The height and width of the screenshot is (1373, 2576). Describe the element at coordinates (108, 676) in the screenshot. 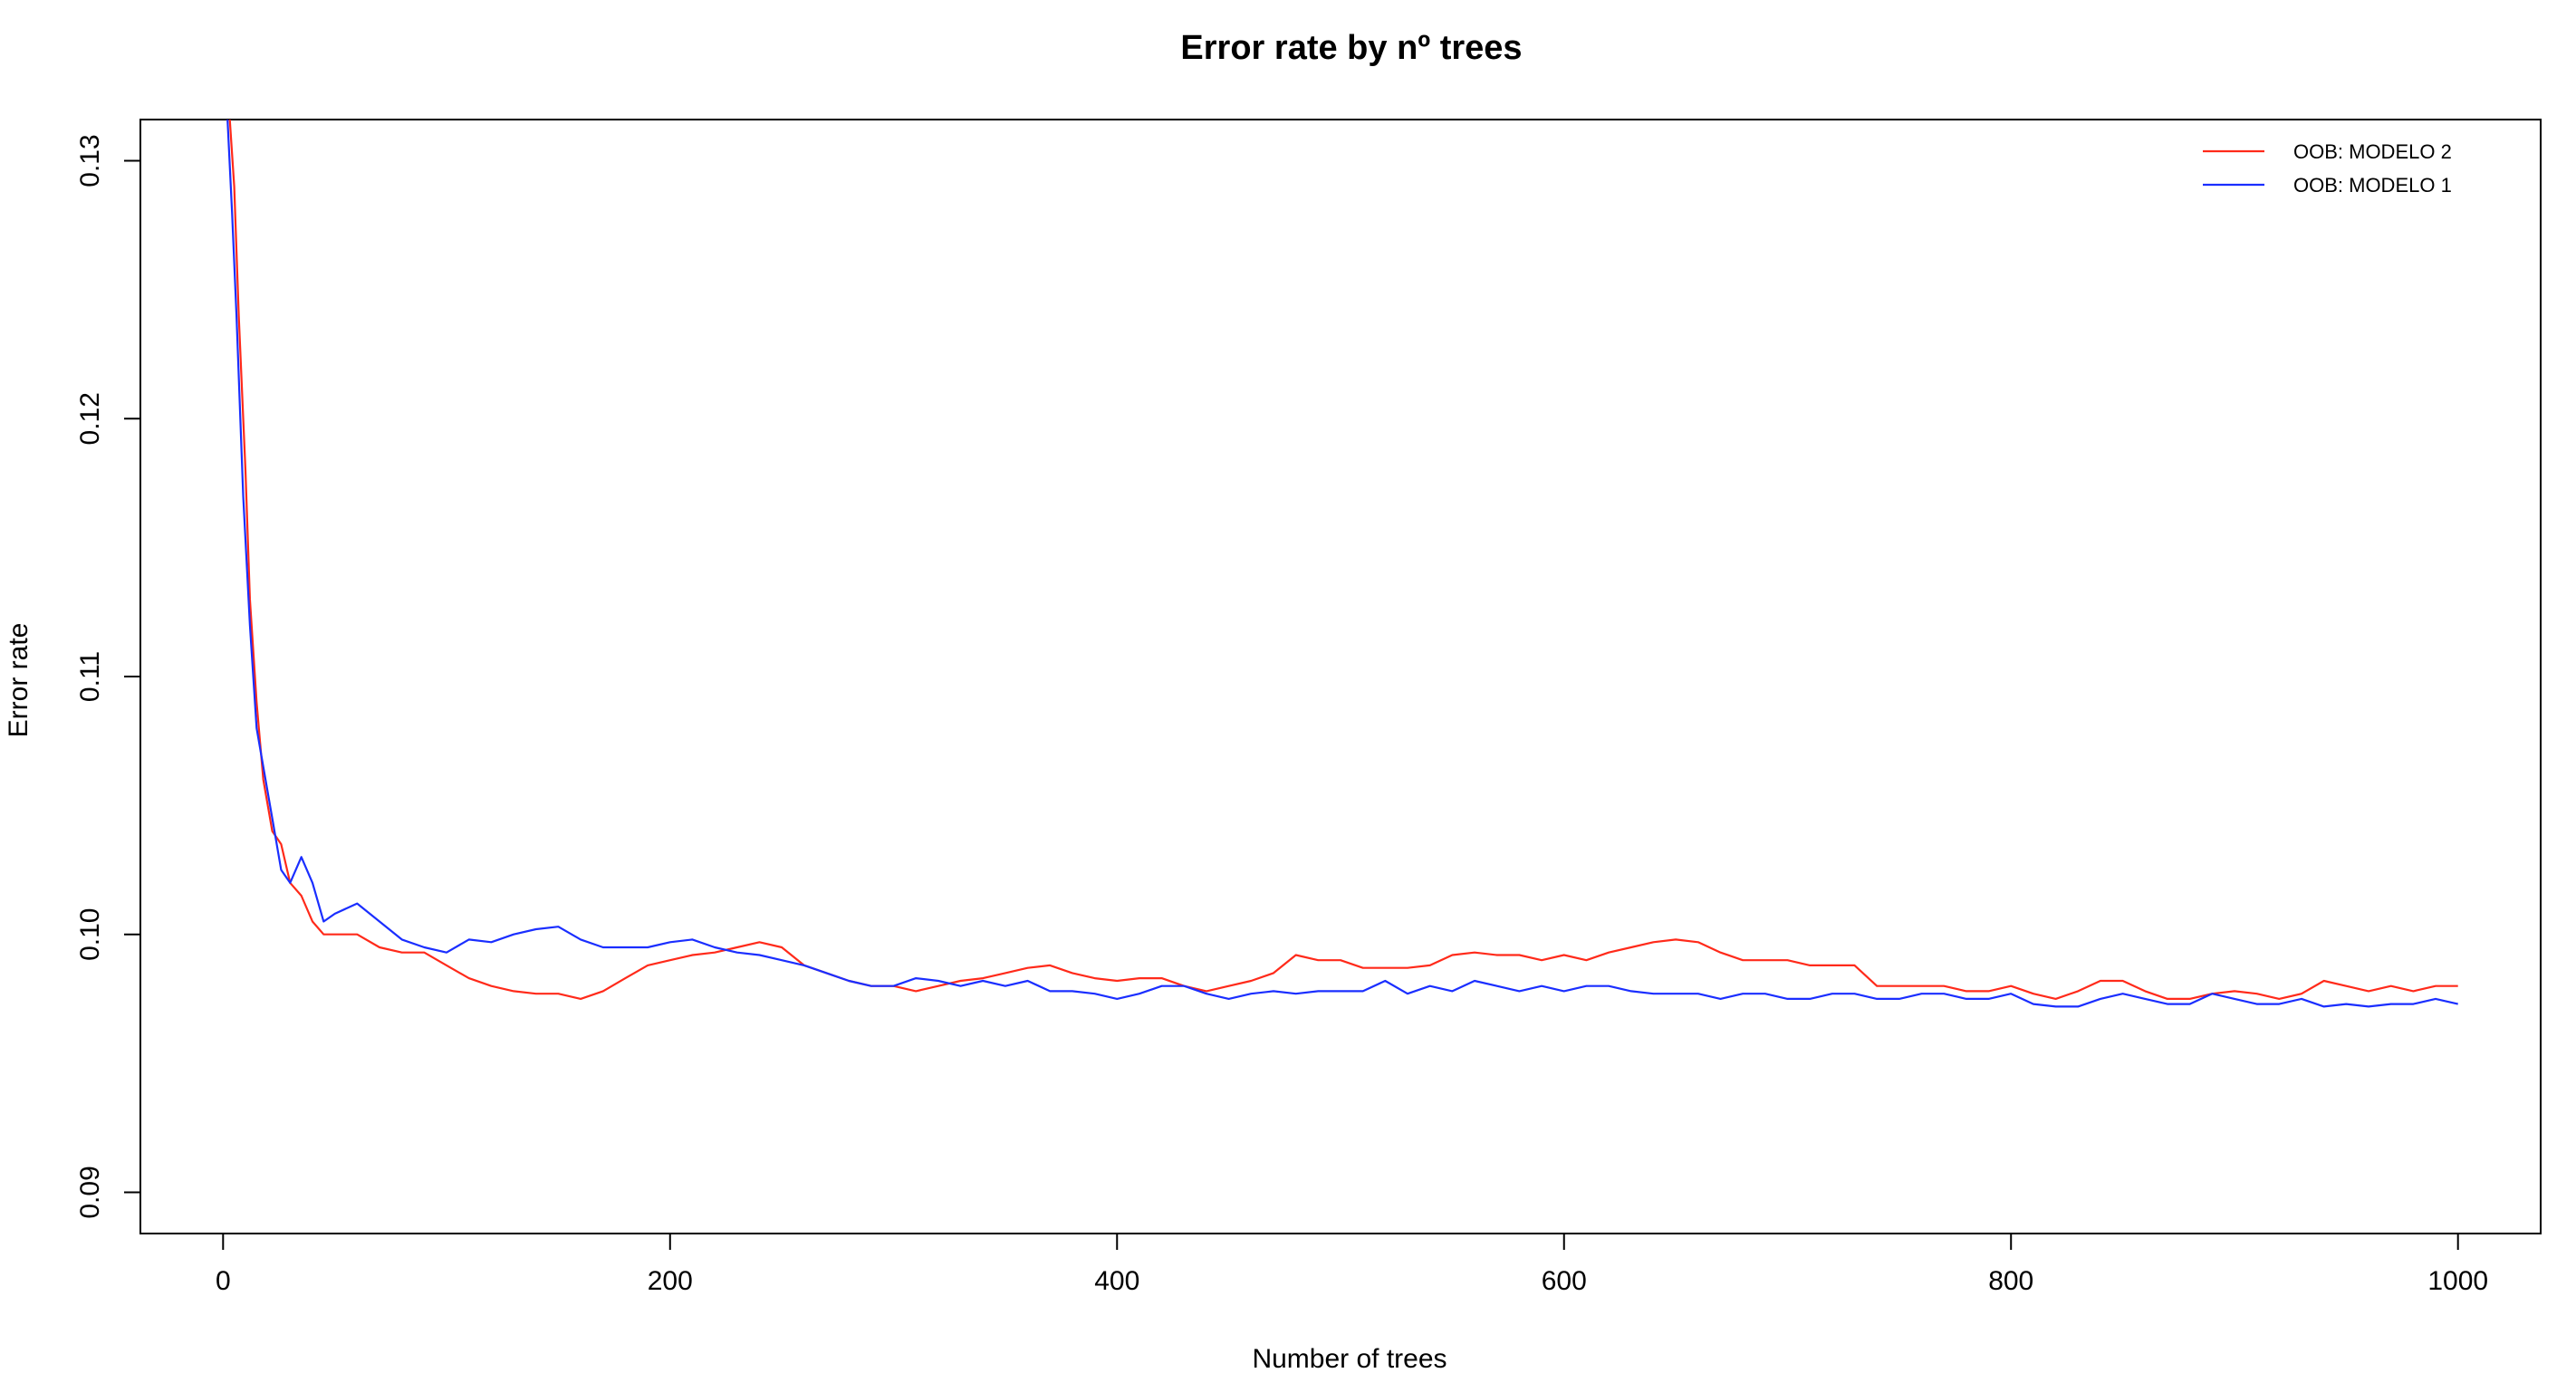

I see `y-axis: 0.09 0.10 0.11 0.12 0.13` at that location.